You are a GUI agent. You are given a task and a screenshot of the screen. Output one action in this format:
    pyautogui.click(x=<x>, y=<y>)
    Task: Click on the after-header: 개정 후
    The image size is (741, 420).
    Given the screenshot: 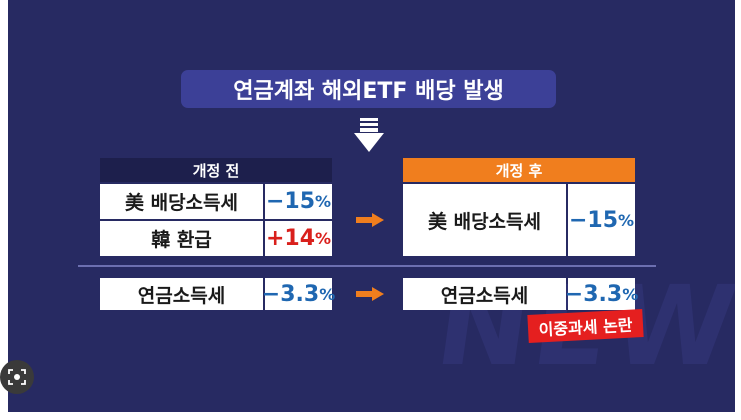 What is the action you would take?
    pyautogui.click(x=519, y=170)
    